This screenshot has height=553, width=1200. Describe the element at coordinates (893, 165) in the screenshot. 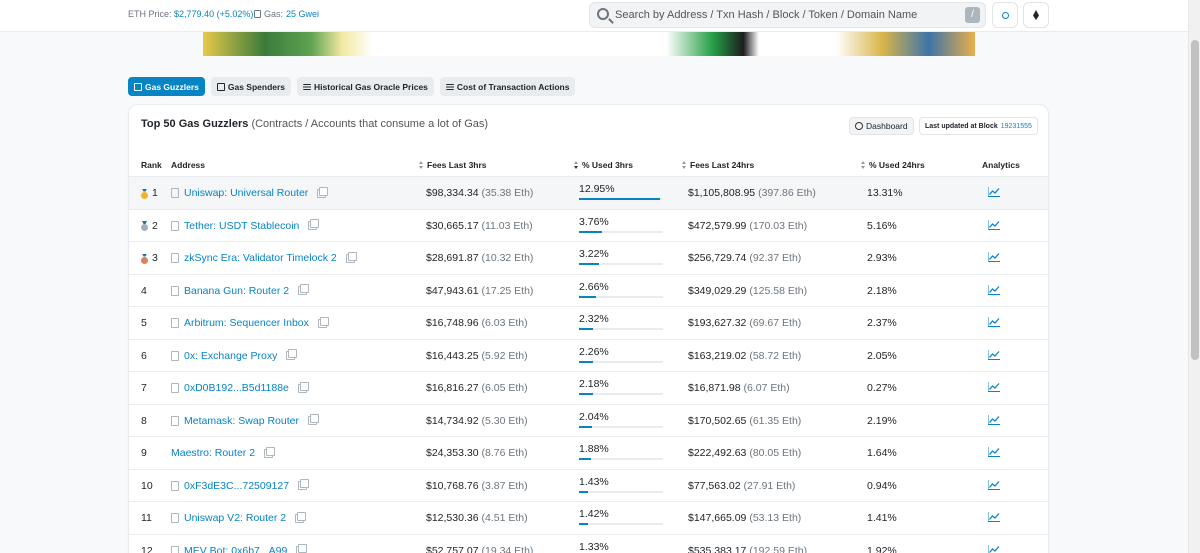

I see `header-used-24h: % Used 24hrs` at that location.